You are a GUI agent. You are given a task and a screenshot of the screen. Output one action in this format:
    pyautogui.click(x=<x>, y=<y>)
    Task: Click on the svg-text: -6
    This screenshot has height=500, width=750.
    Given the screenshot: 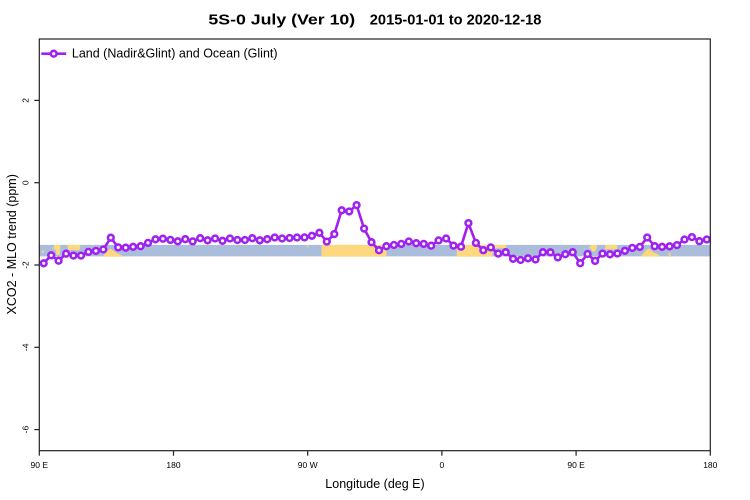 What is the action you would take?
    pyautogui.click(x=26, y=430)
    